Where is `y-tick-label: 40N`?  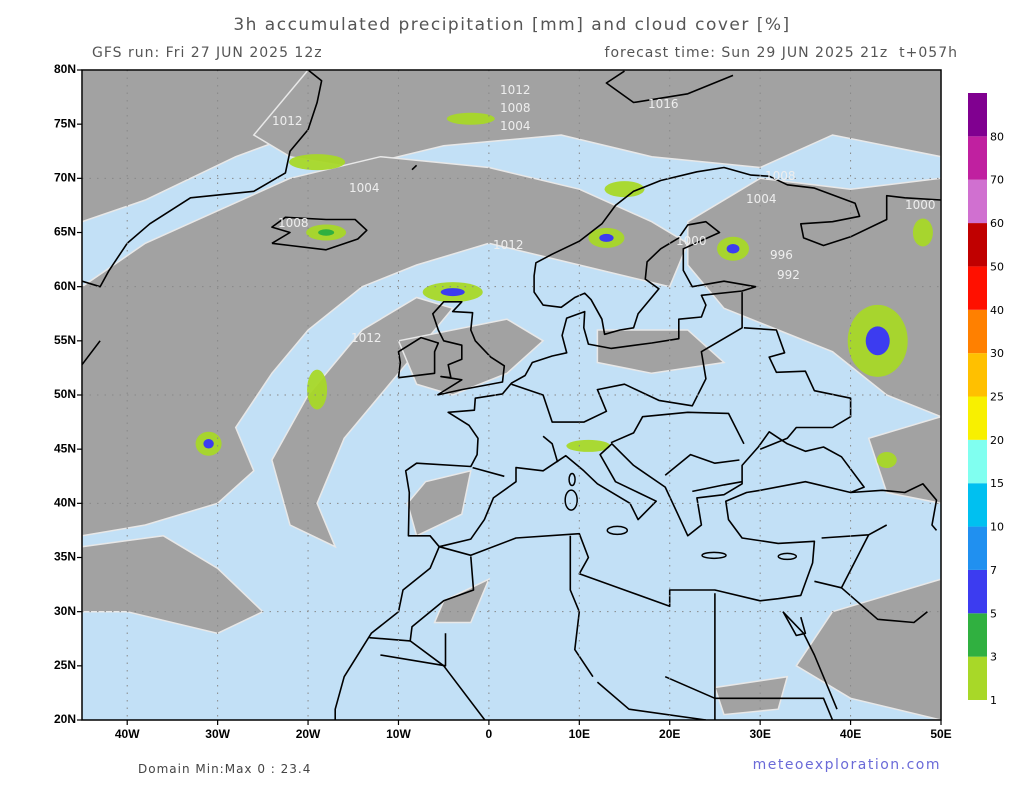 y-tick-label: 40N is located at coordinates (65, 503).